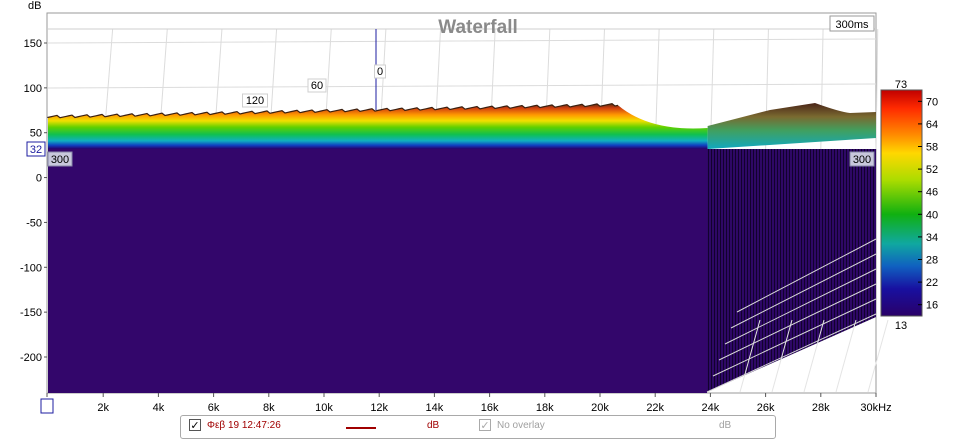  I want to click on y-axis-label: dB, so click(34, 6).